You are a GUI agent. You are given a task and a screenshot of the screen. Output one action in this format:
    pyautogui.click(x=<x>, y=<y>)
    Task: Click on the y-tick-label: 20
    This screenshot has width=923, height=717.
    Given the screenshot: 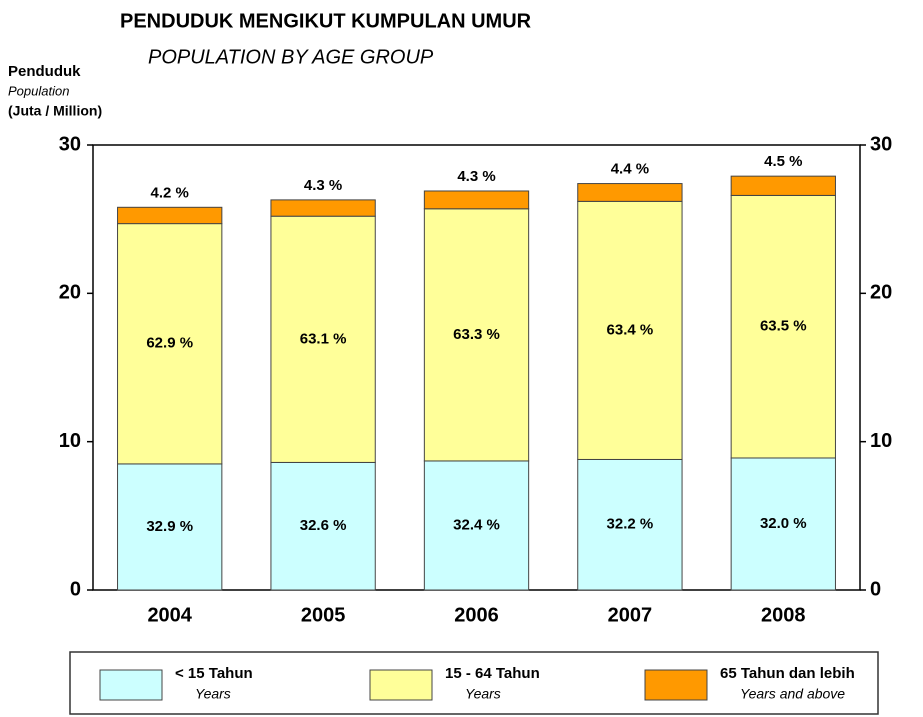 What is the action you would take?
    pyautogui.click(x=70, y=293)
    